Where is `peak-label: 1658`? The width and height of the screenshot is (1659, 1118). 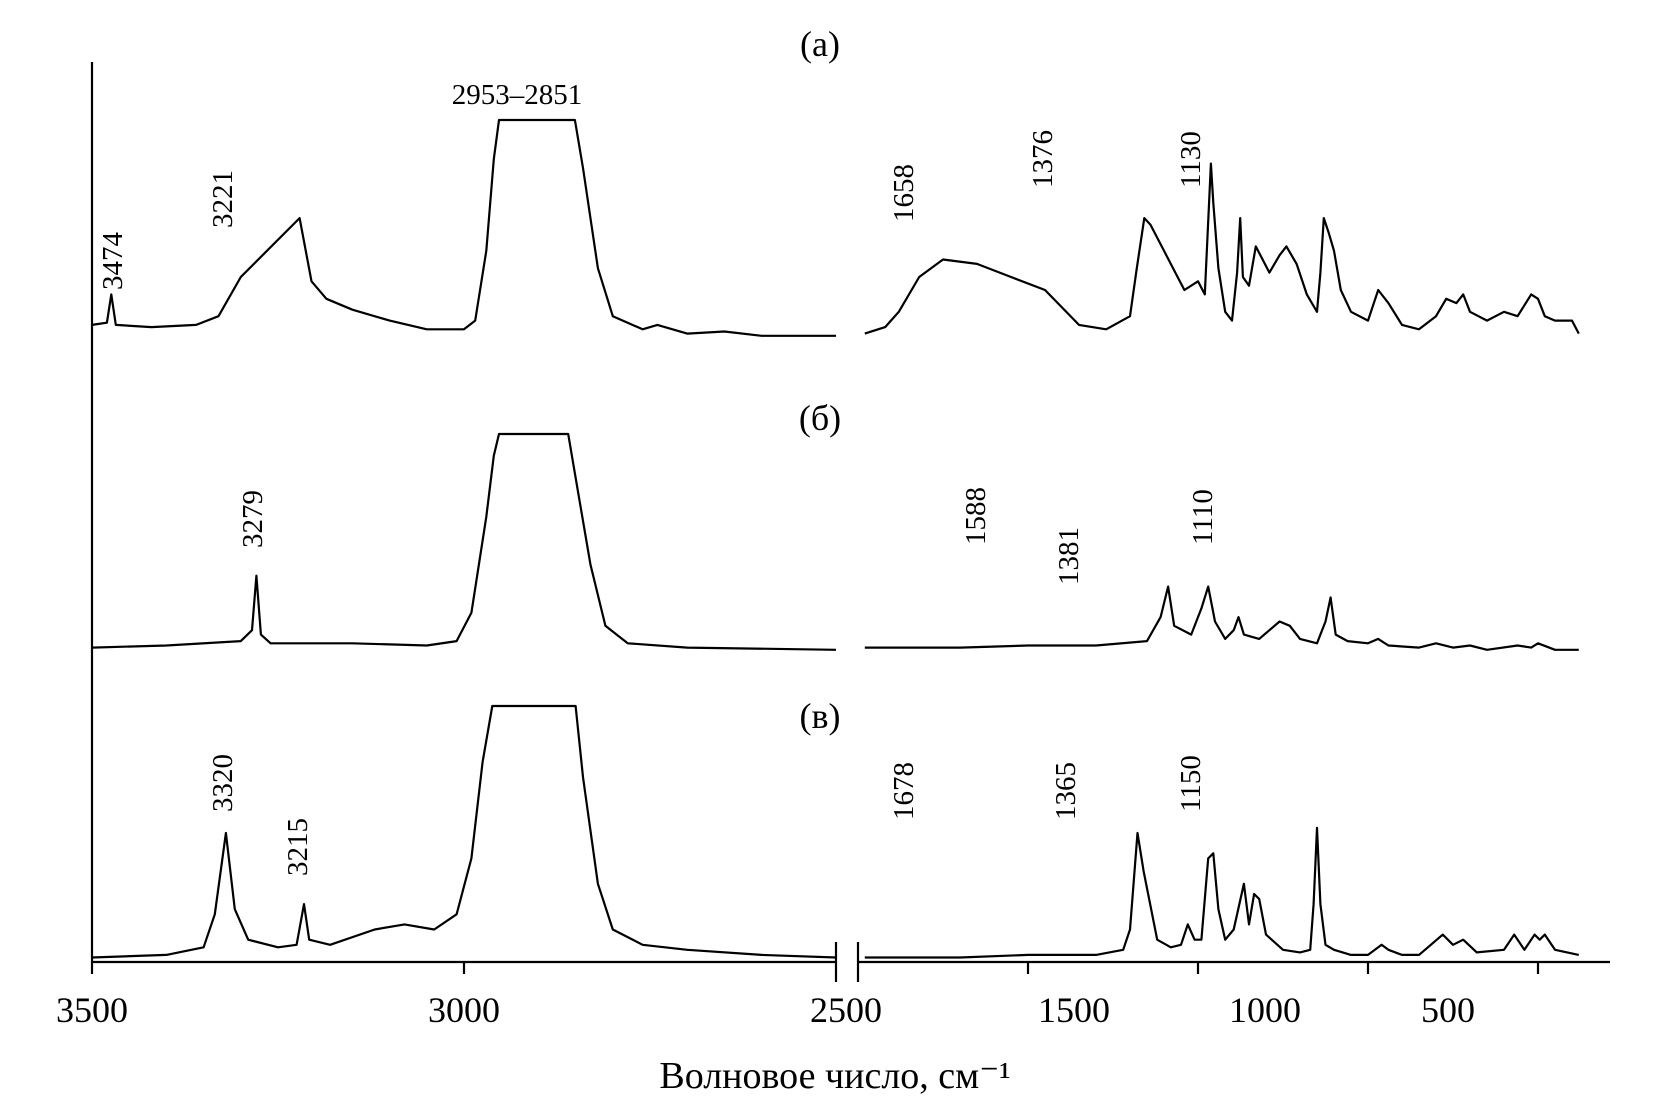 peak-label: 1658 is located at coordinates (904, 193).